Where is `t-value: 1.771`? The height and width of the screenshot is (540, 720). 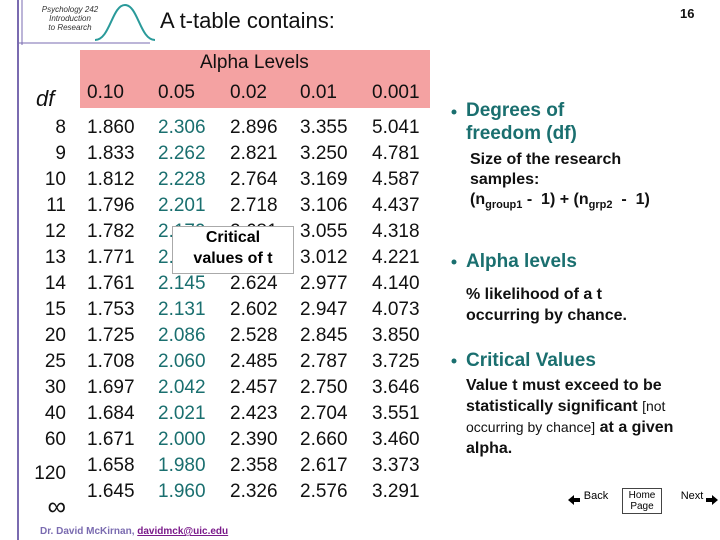 t-value: 1.771 is located at coordinates (111, 257).